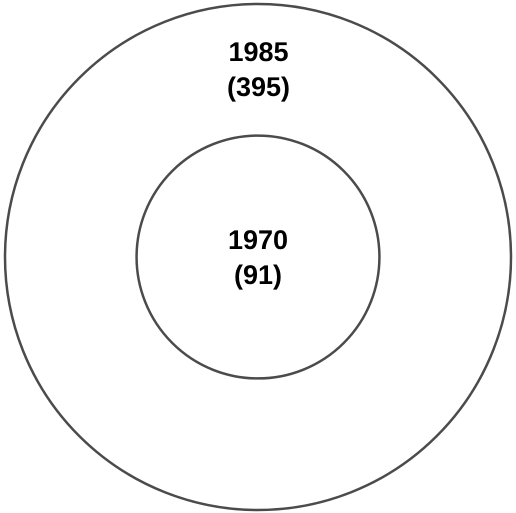 This screenshot has height=513, width=516. What do you see at coordinates (258, 275) in the screenshot?
I see `data-label: (91)` at bounding box center [258, 275].